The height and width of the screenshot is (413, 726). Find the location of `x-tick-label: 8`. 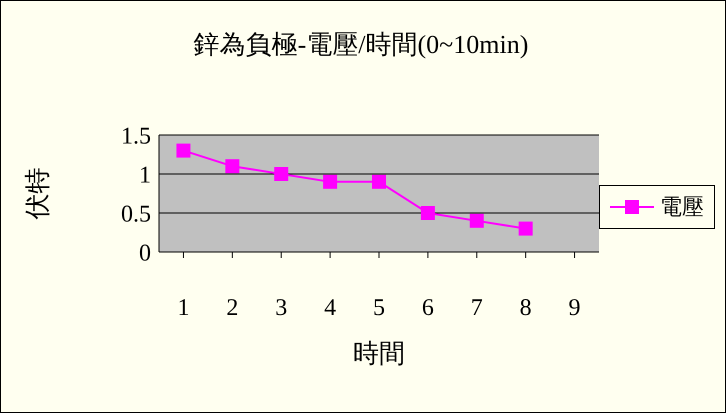

x-tick-label: 8 is located at coordinates (526, 308).